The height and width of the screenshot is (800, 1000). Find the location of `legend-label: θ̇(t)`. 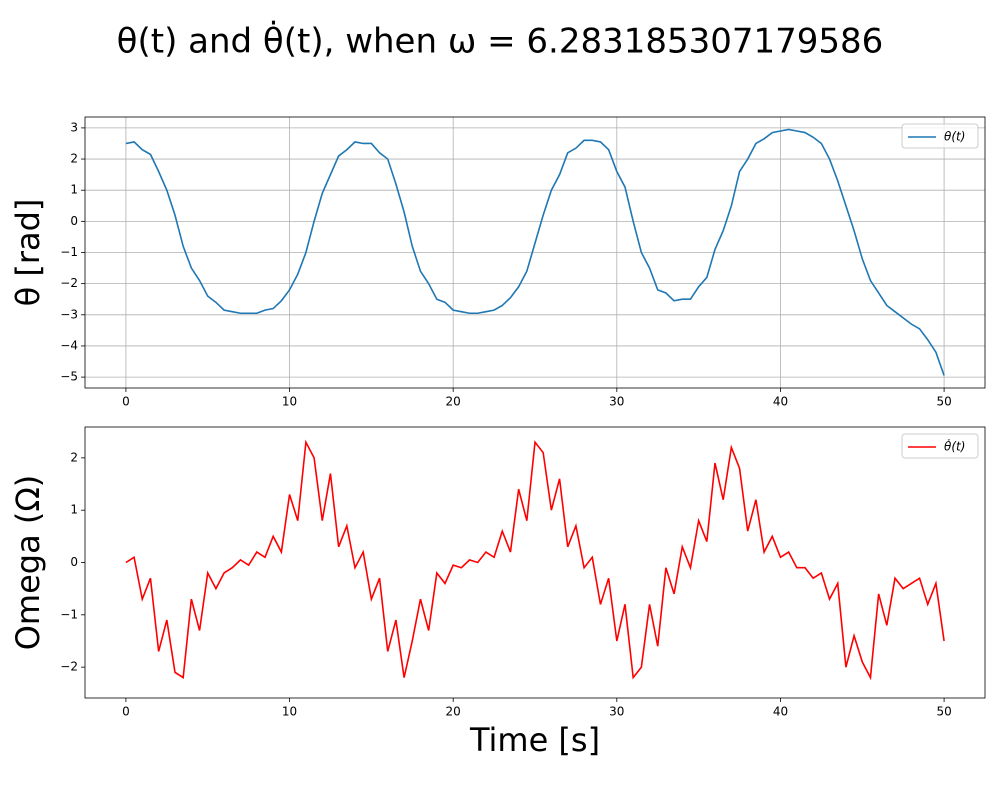

legend-label: θ̇(t) is located at coordinates (954, 445).